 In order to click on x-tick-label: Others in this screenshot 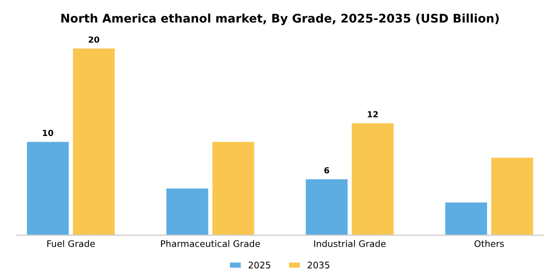, I will do `click(489, 244)`.